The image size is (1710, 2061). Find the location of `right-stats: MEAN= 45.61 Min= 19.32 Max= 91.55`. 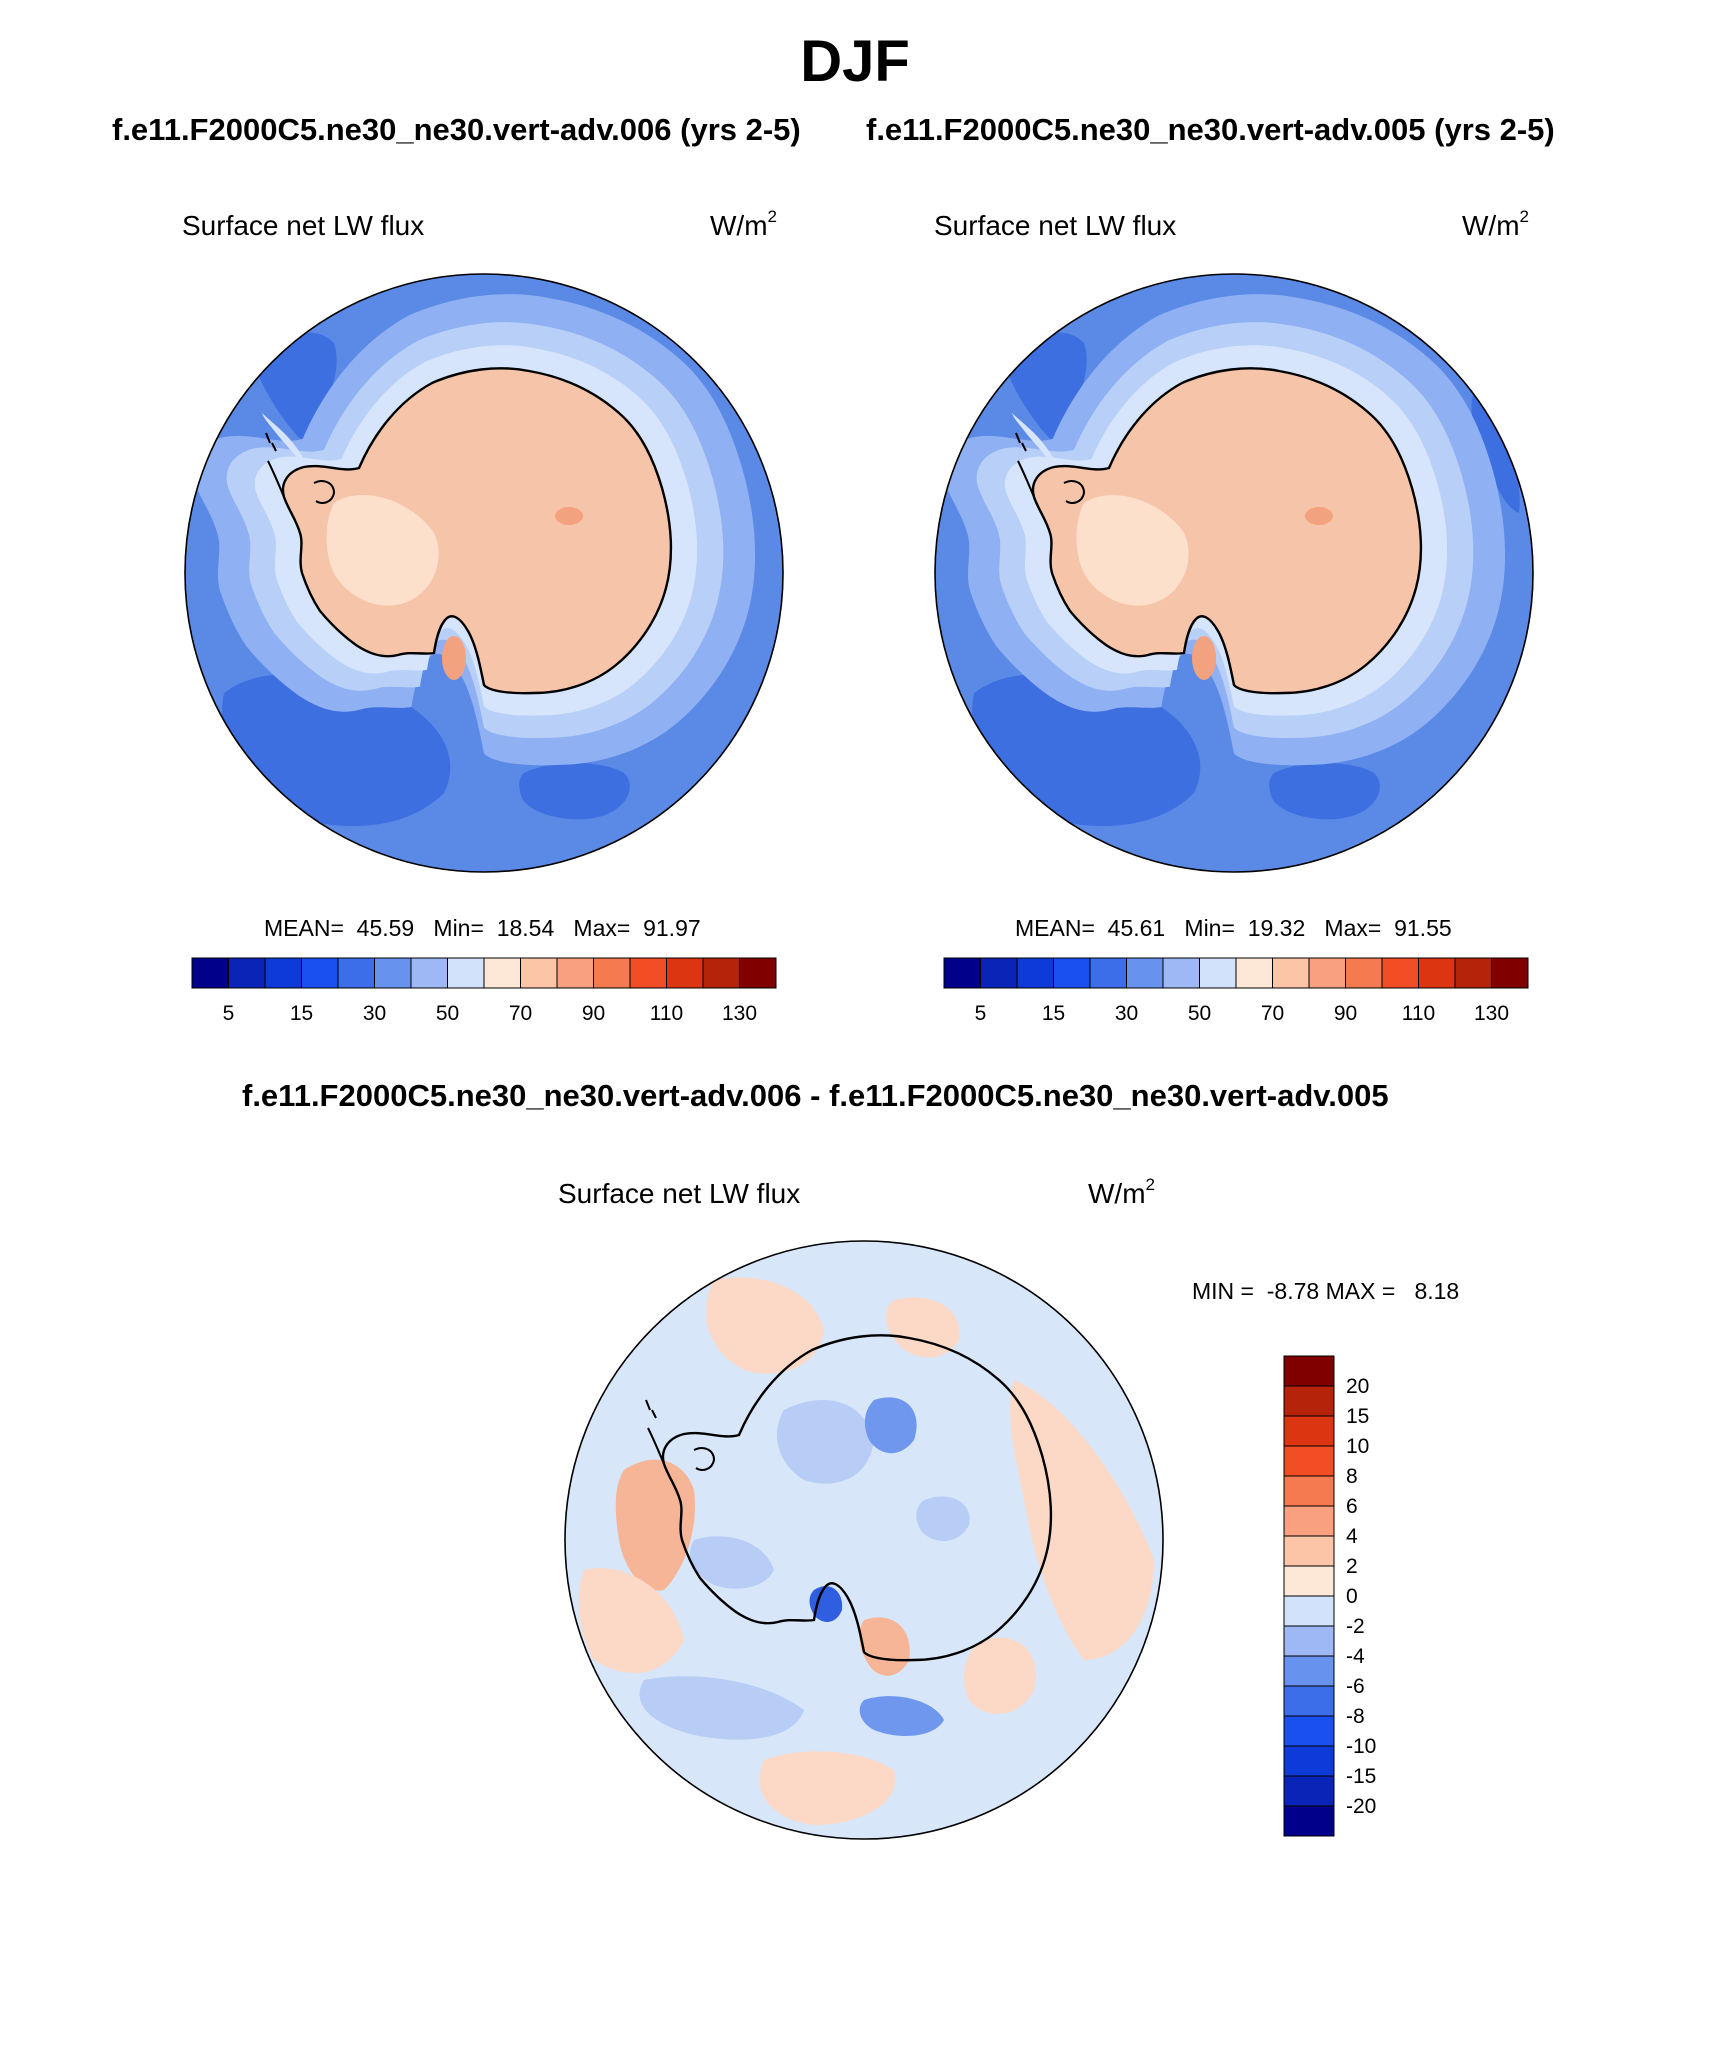

right-stats: MEAN= 45.61 Min= 19.32 Max= 91.55 is located at coordinates (1233, 928).